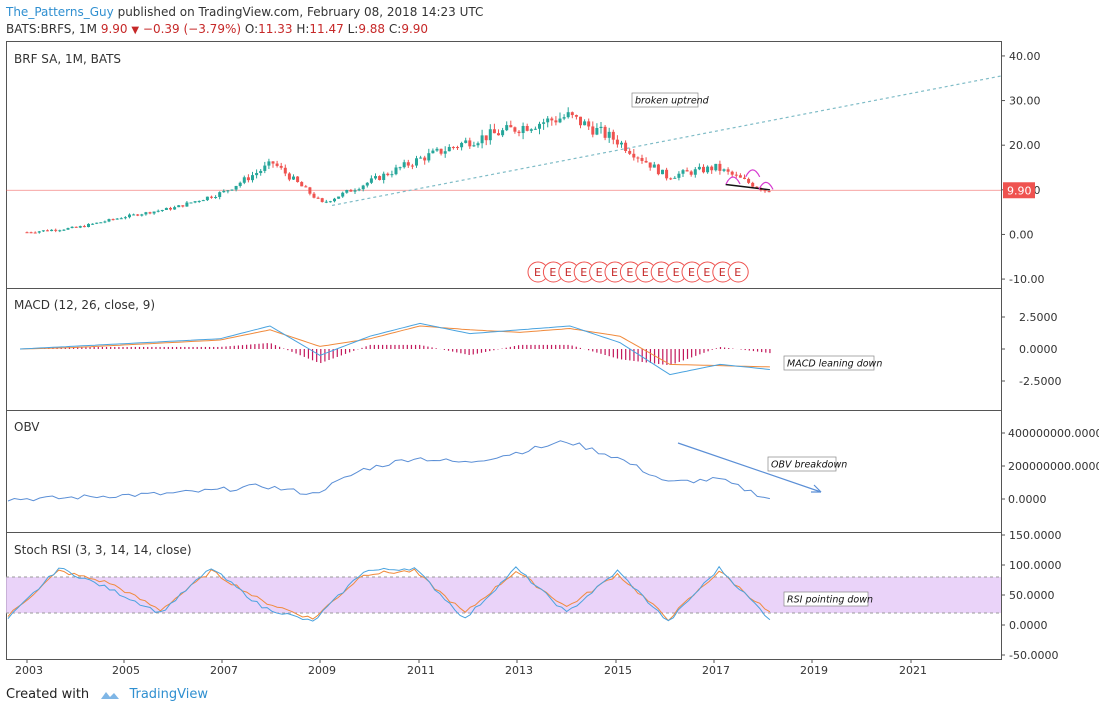 Image resolution: width=1101 pixels, height=713 pixels. Describe the element at coordinates (672, 101) in the screenshot. I see `annotation-broken-uptrend: broken uptrend` at that location.